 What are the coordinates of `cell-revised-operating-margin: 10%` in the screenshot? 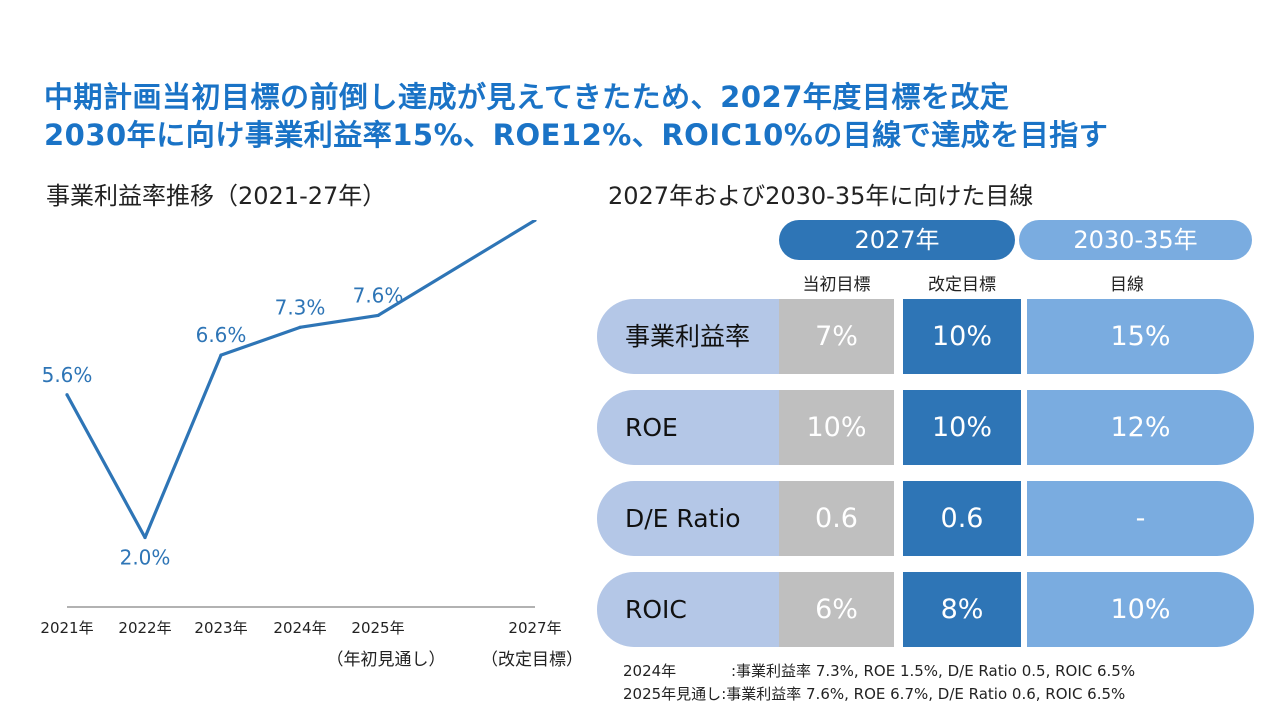 It's located at (962, 336).